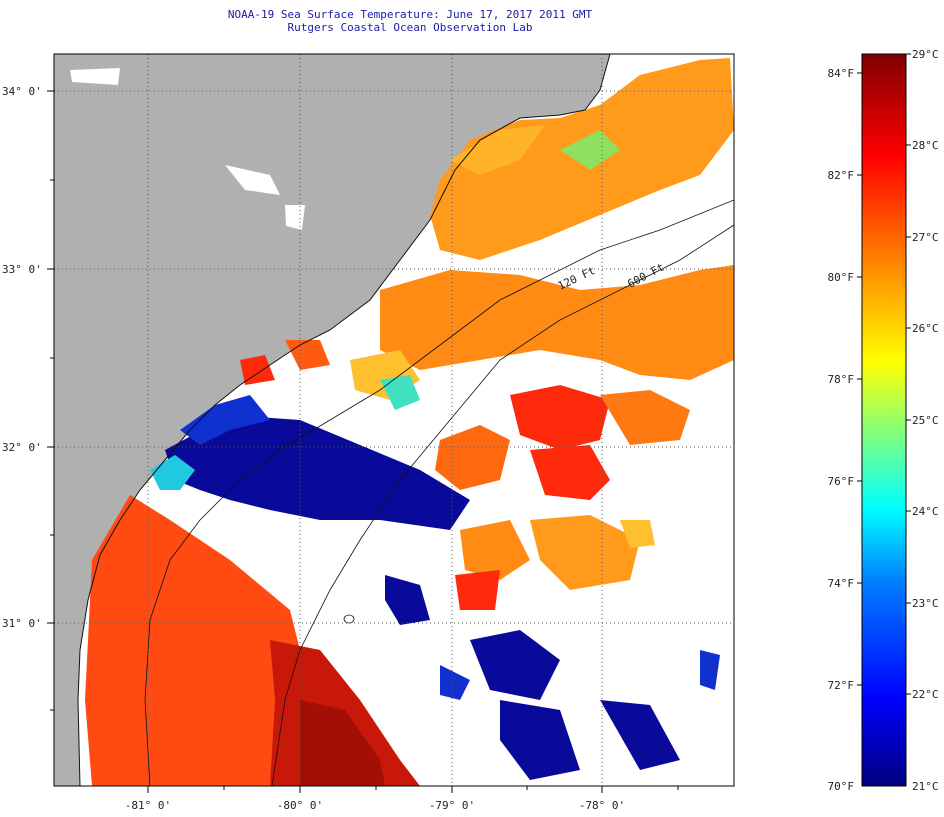 The width and height of the screenshot is (944, 817). Describe the element at coordinates (925, 786) in the screenshot. I see `colorbar-c-21: 21°C` at that location.